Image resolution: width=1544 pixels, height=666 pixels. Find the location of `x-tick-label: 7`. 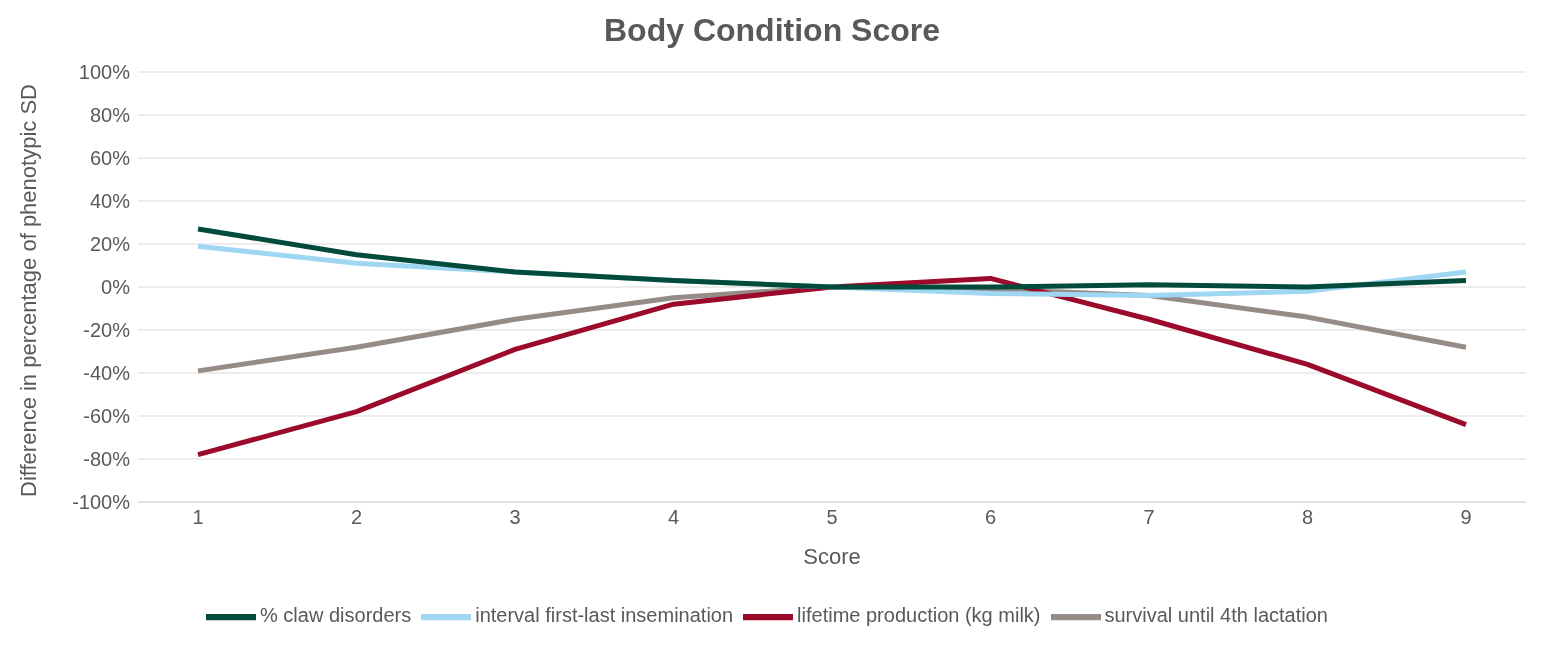

x-tick-label: 7 is located at coordinates (1149, 517).